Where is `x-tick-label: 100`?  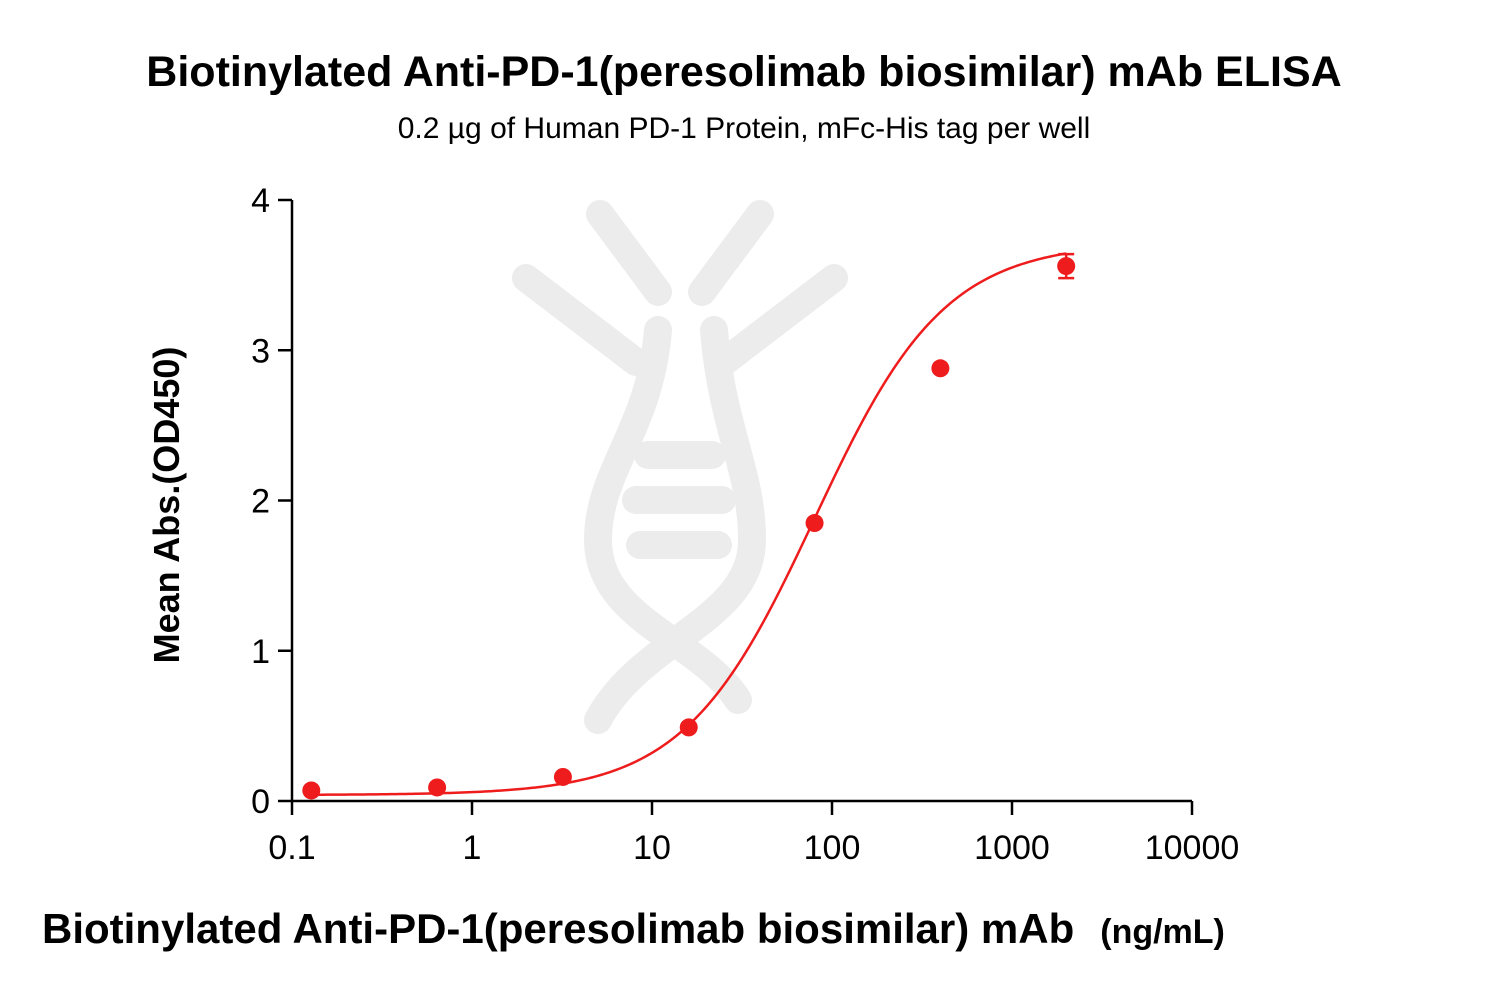
x-tick-label: 100 is located at coordinates (832, 848).